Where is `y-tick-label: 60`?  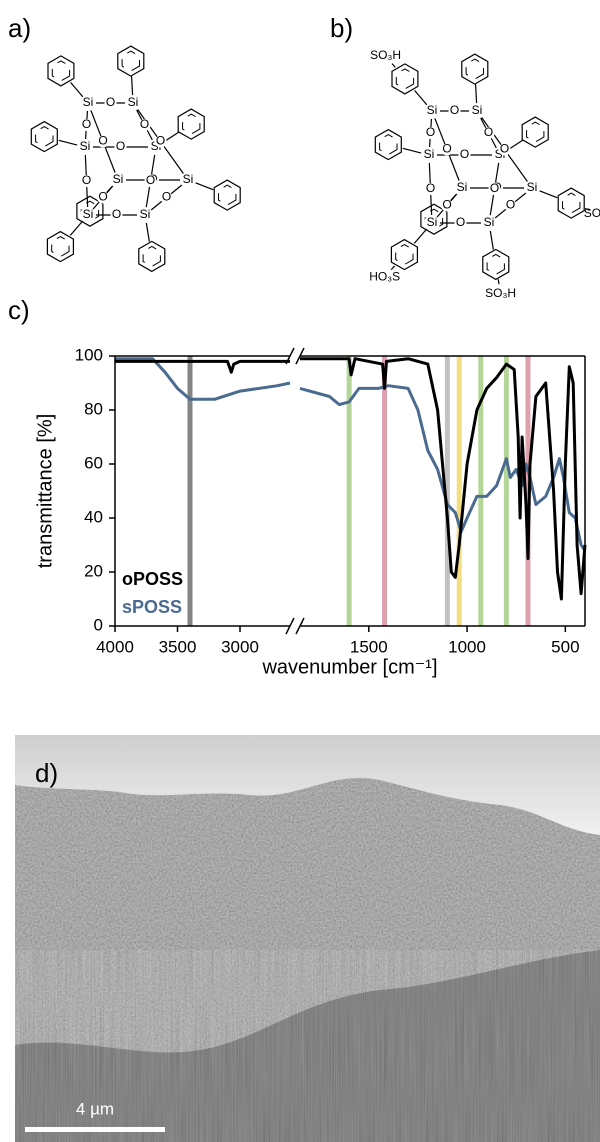 y-tick-label: 60 is located at coordinates (93, 462).